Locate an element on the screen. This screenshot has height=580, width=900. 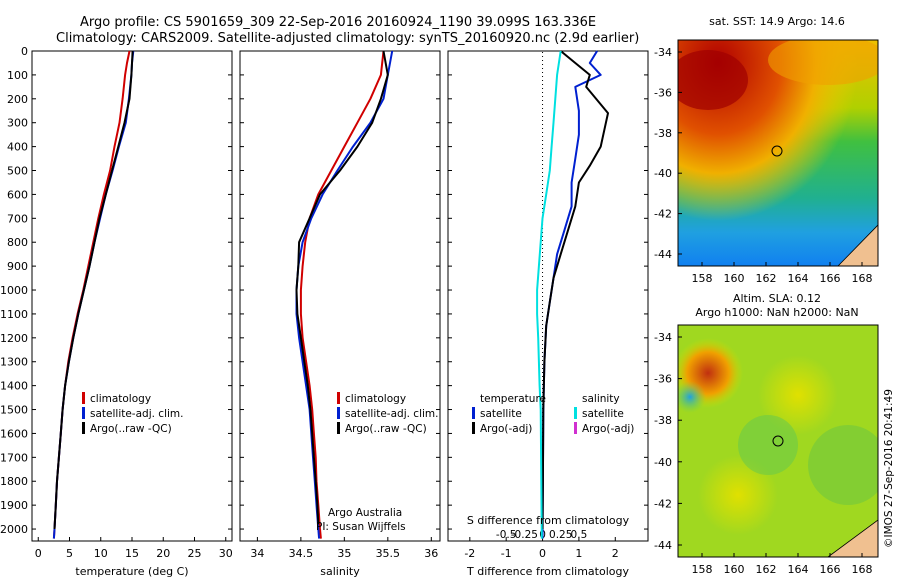
map-y-tick-label: -34 is located at coordinates (663, 337).